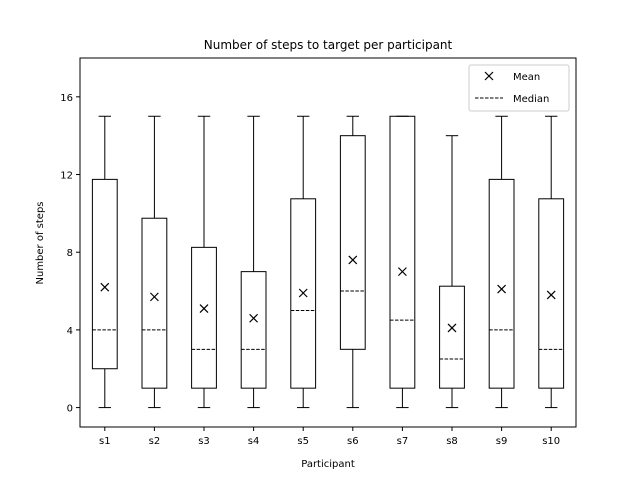  What do you see at coordinates (452, 441) in the screenshot?
I see `x-tick-label: s8` at bounding box center [452, 441].